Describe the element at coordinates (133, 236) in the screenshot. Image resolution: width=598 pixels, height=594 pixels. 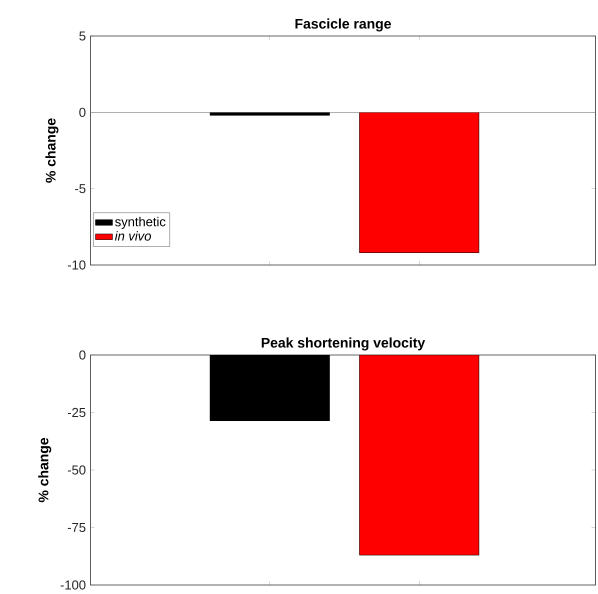
I see `legend-label: in vivo` at that location.